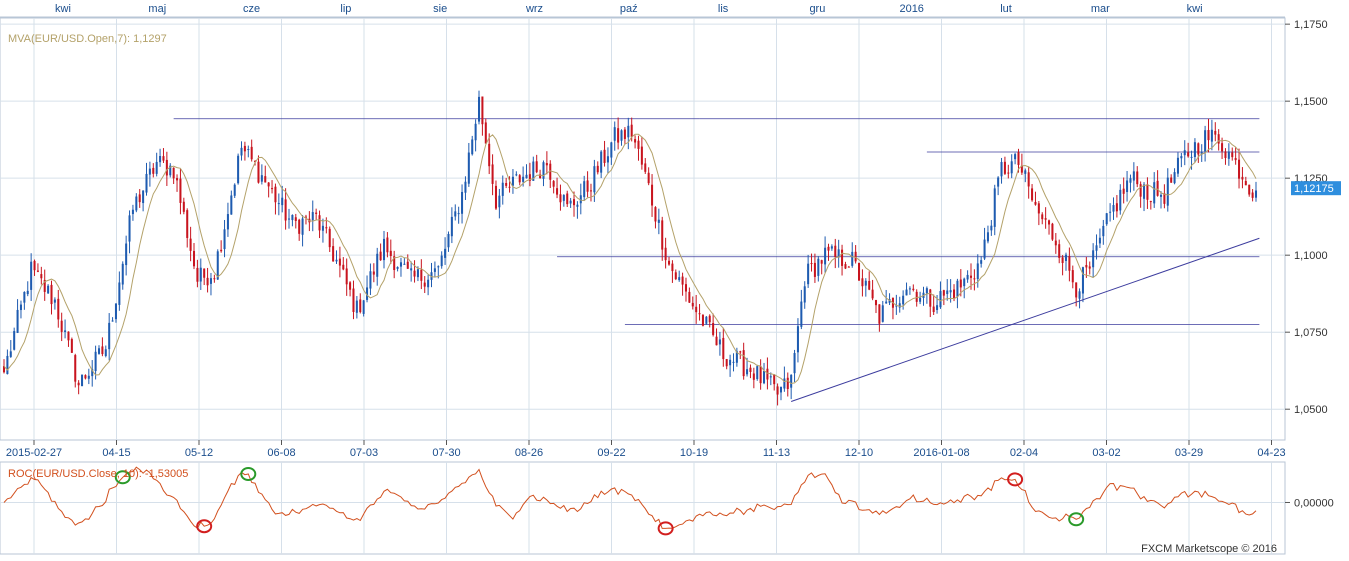 The width and height of the screenshot is (1349, 561). I want to click on month-label: kwi, so click(1195, 9).